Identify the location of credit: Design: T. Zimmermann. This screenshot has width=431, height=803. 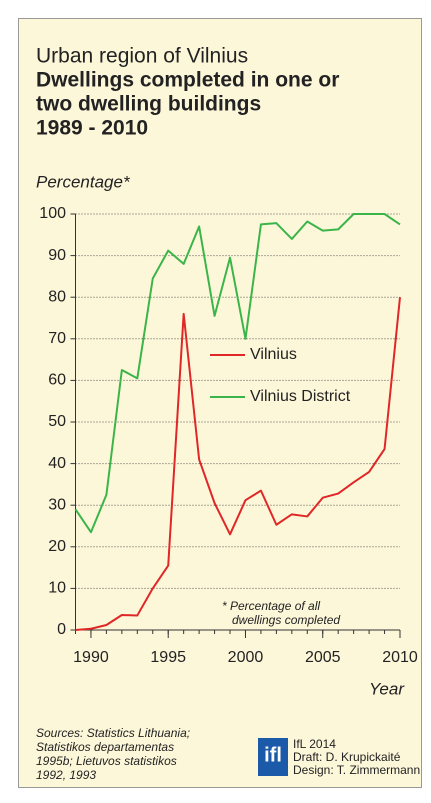
(356, 770).